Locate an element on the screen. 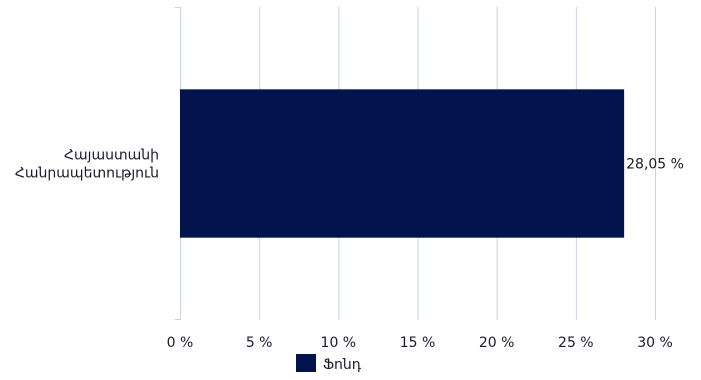  x-tick-label: 30 % is located at coordinates (655, 343).